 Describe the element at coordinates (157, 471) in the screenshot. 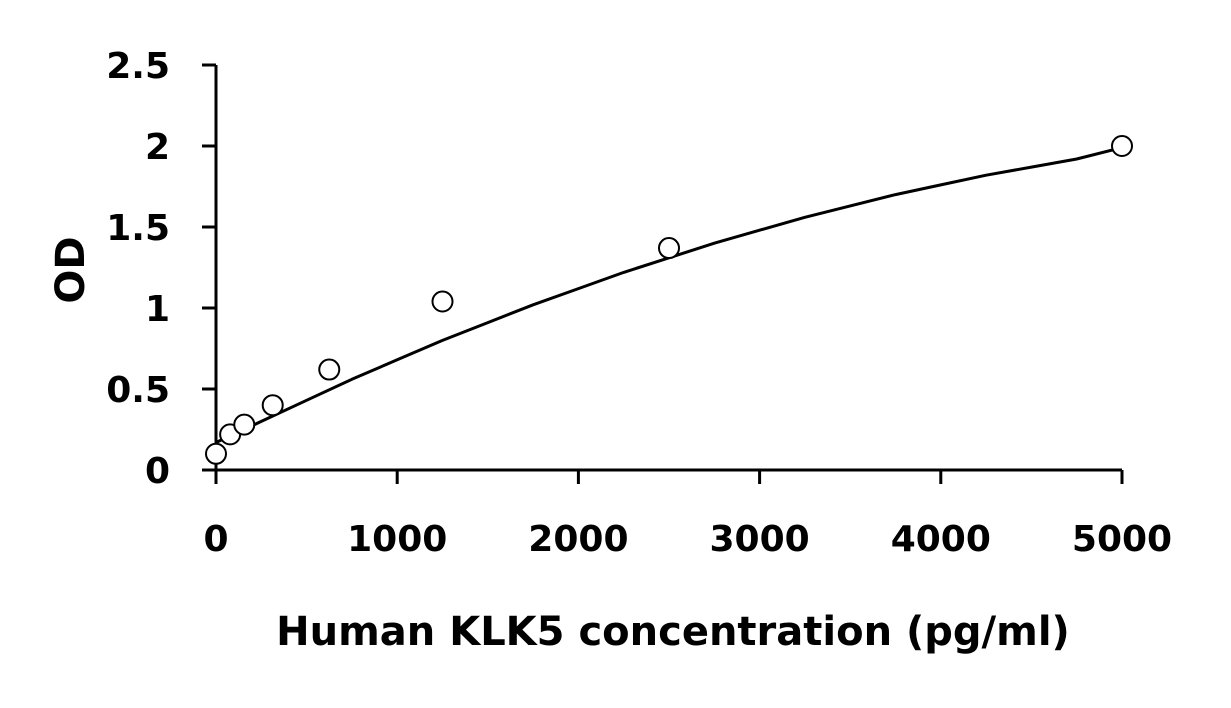

I see `y-tick-label: 0` at that location.